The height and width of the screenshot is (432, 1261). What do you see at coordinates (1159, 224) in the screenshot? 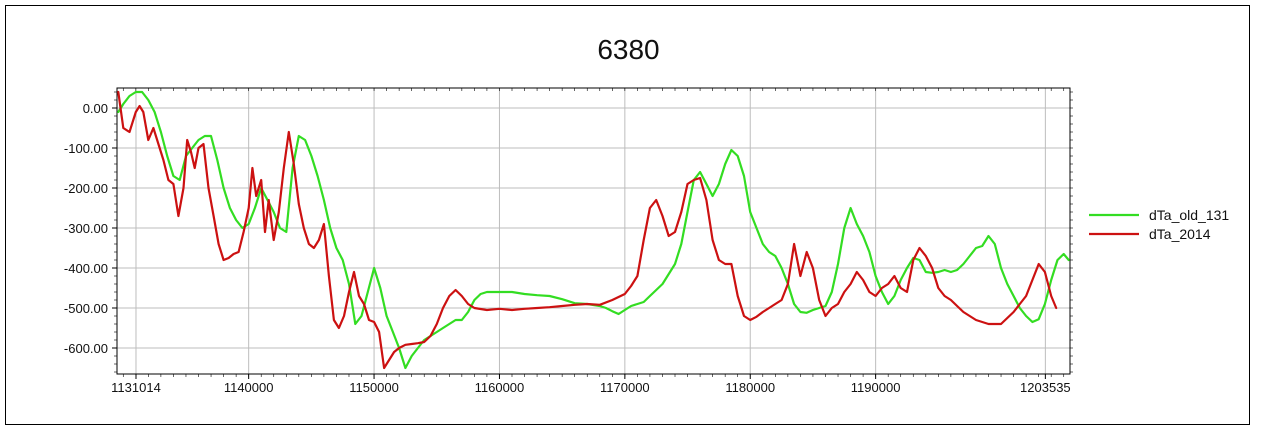
I see `legend: dTa_old_131 dTa_2014` at bounding box center [1159, 224].